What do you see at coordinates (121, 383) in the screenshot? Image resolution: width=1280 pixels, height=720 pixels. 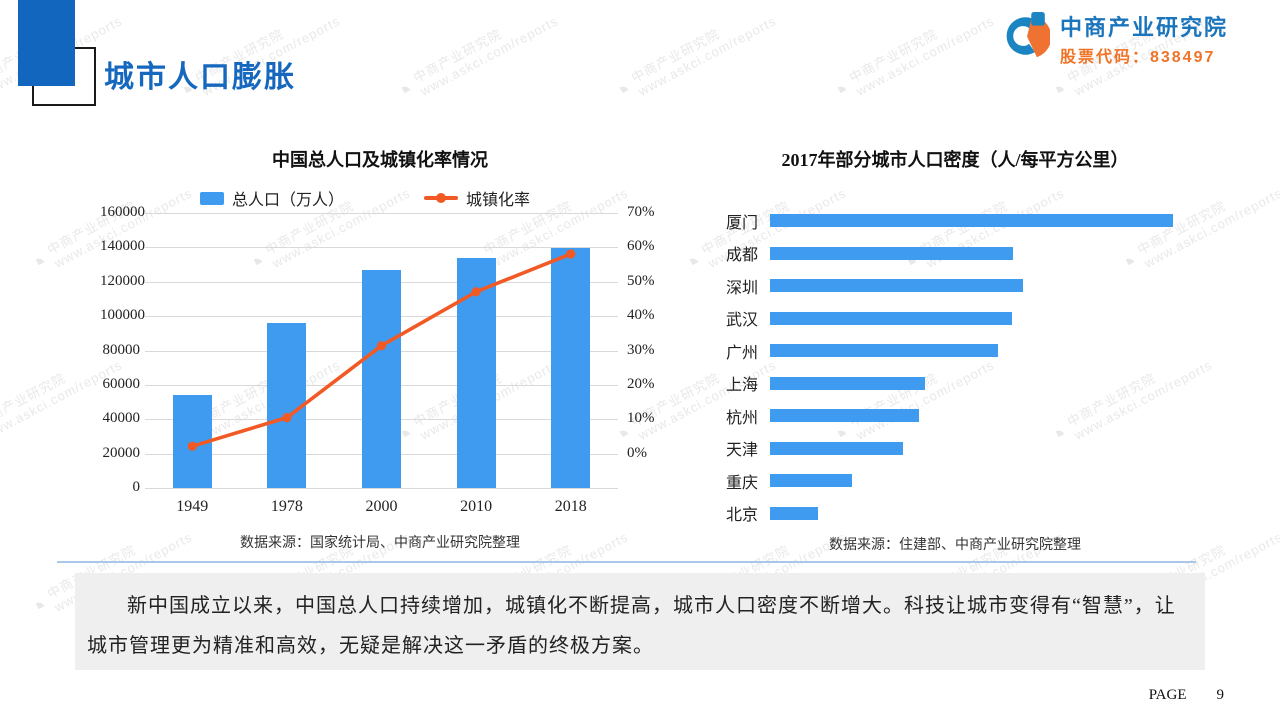 I see `left-axis-tick: 60000` at bounding box center [121, 383].